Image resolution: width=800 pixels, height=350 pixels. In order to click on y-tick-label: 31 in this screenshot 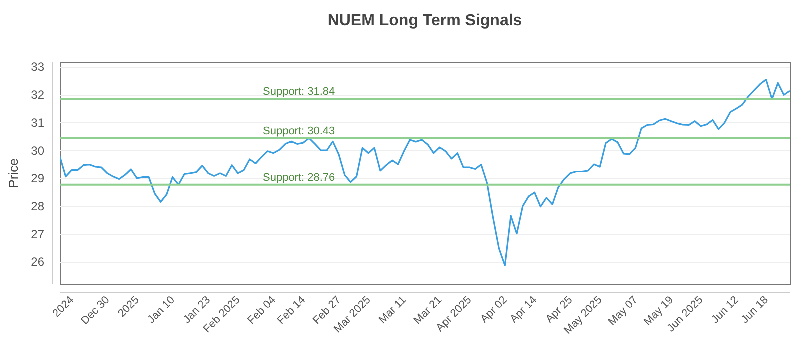, I will do `click(38, 123)`.